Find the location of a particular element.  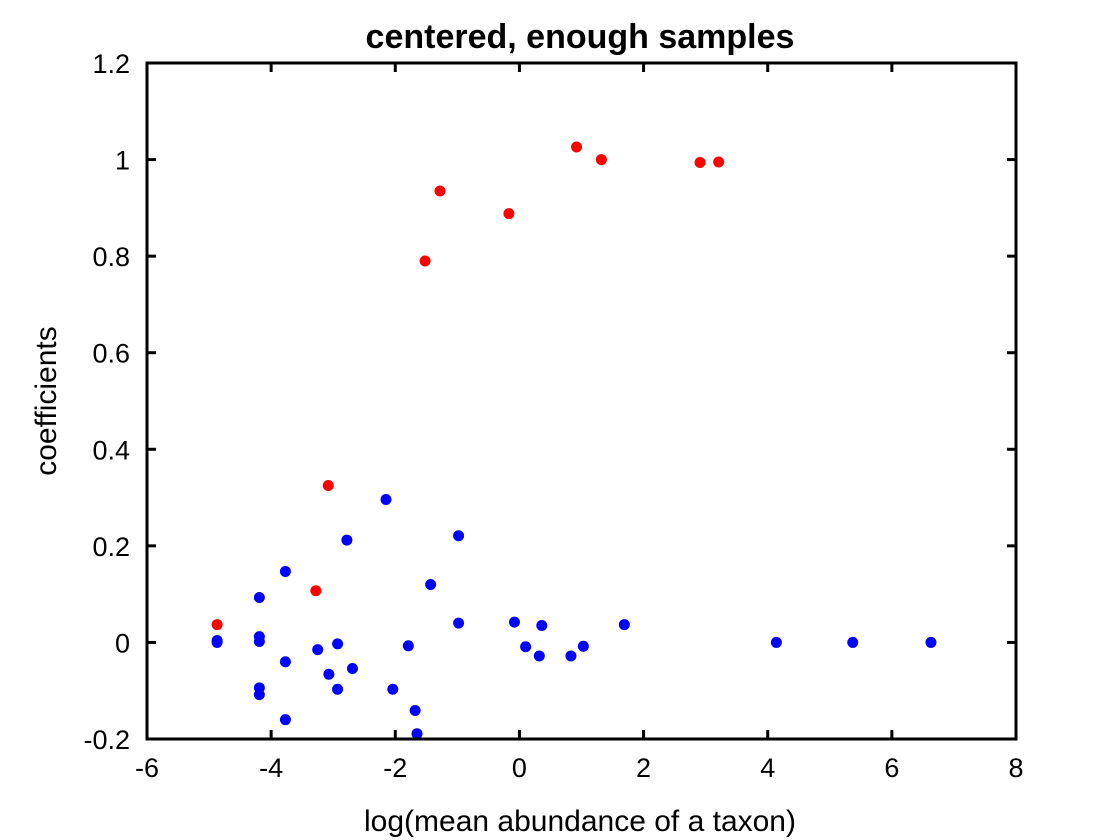

chart-title: centered, enough samples is located at coordinates (580, 37).